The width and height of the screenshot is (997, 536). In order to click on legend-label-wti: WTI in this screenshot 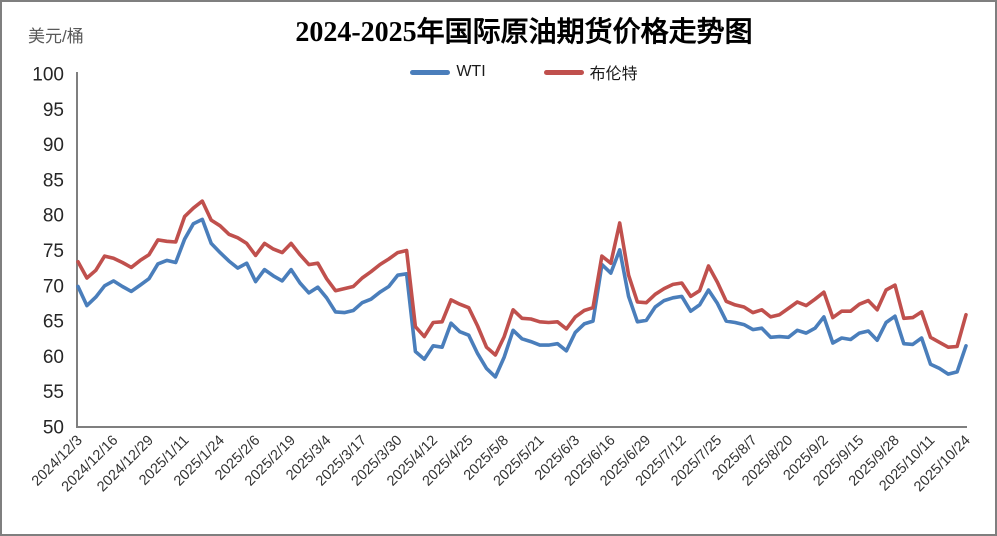, I will do `click(471, 71)`.